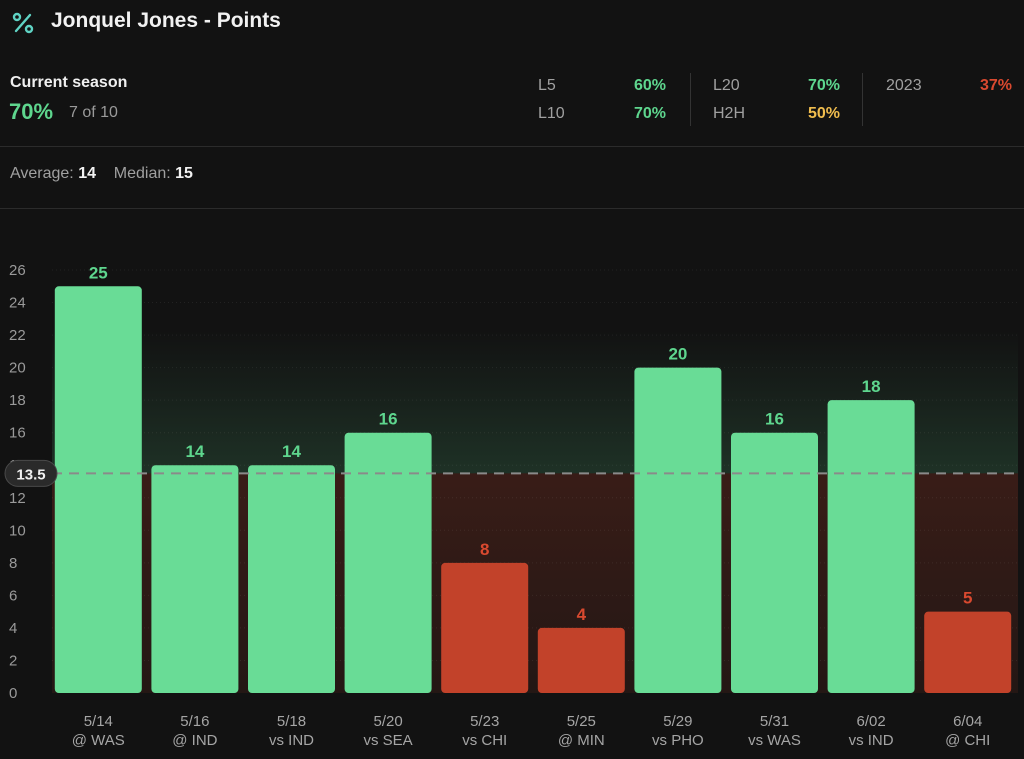  What do you see at coordinates (729, 113) in the screenshot?
I see `stat-h2h-label: H2H` at bounding box center [729, 113].